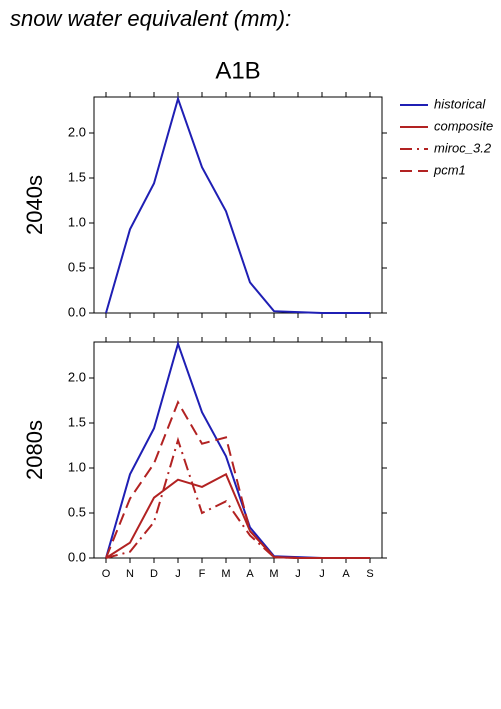  What do you see at coordinates (463, 125) in the screenshot?
I see `legend-label: composite` at bounding box center [463, 125].